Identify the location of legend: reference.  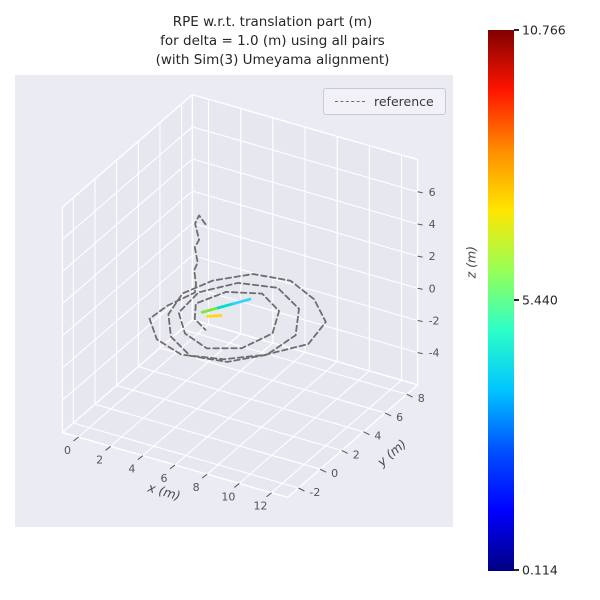
(384, 101).